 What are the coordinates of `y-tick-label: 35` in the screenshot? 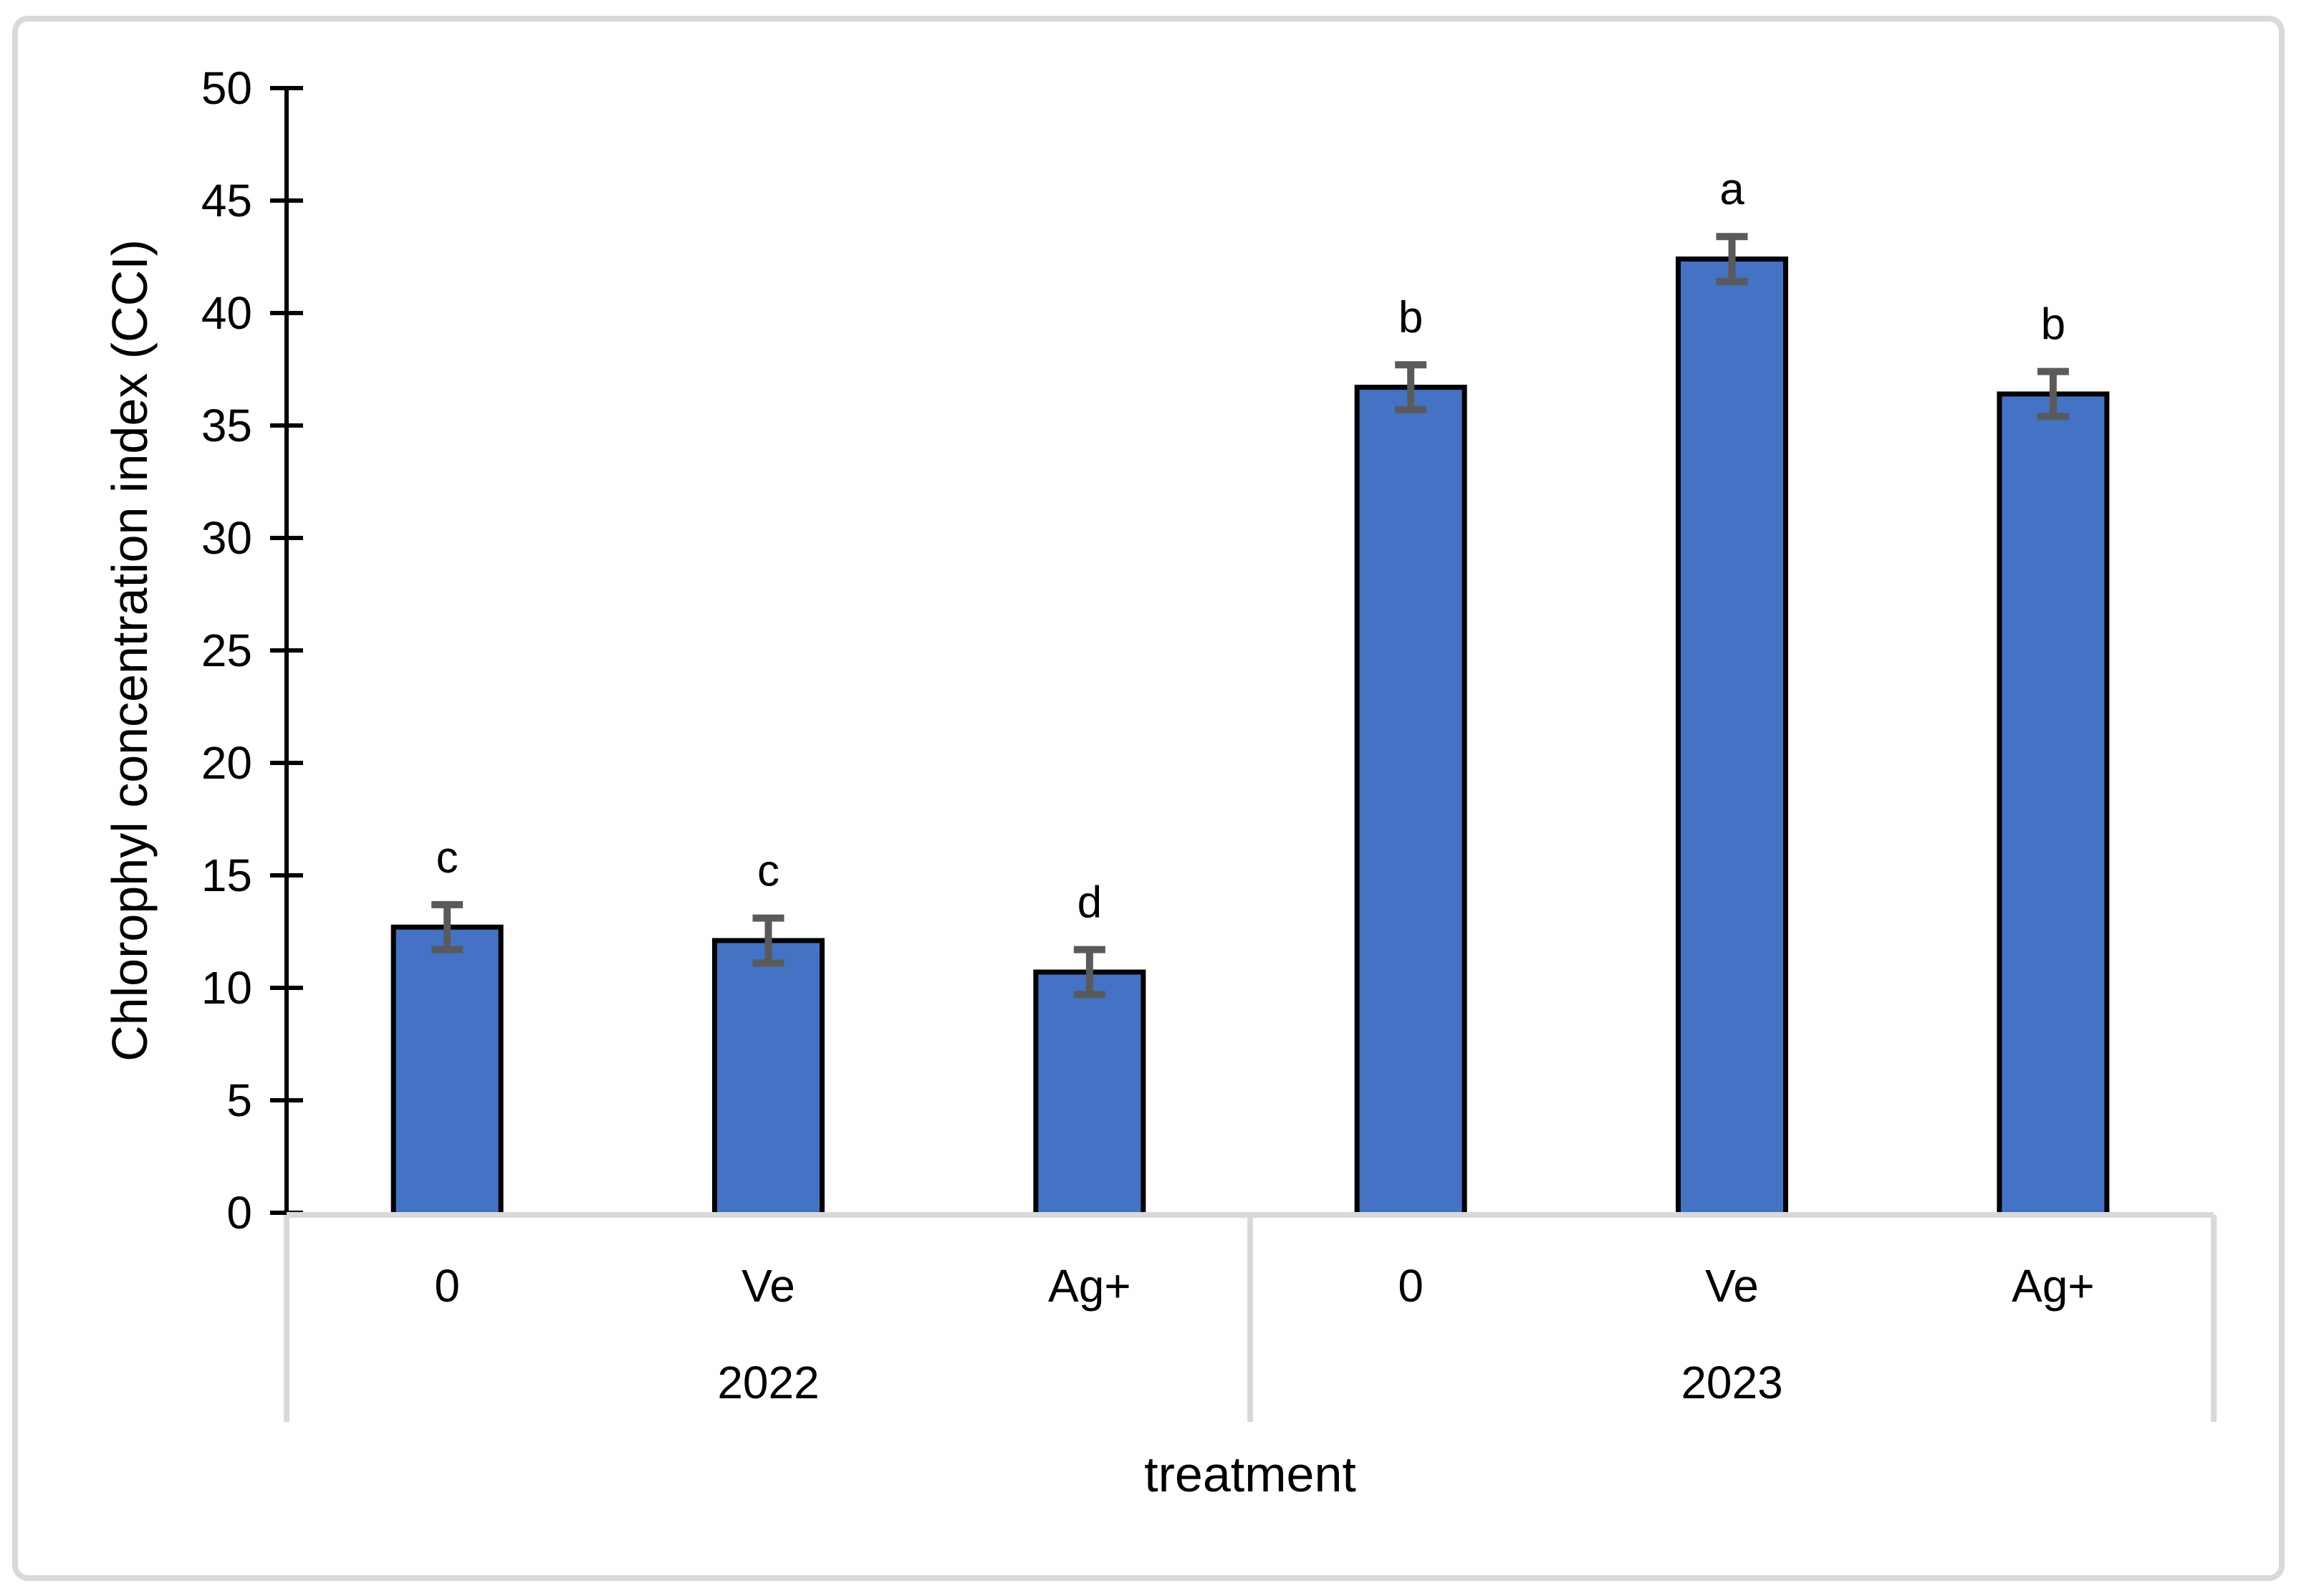 It's located at (227, 426).